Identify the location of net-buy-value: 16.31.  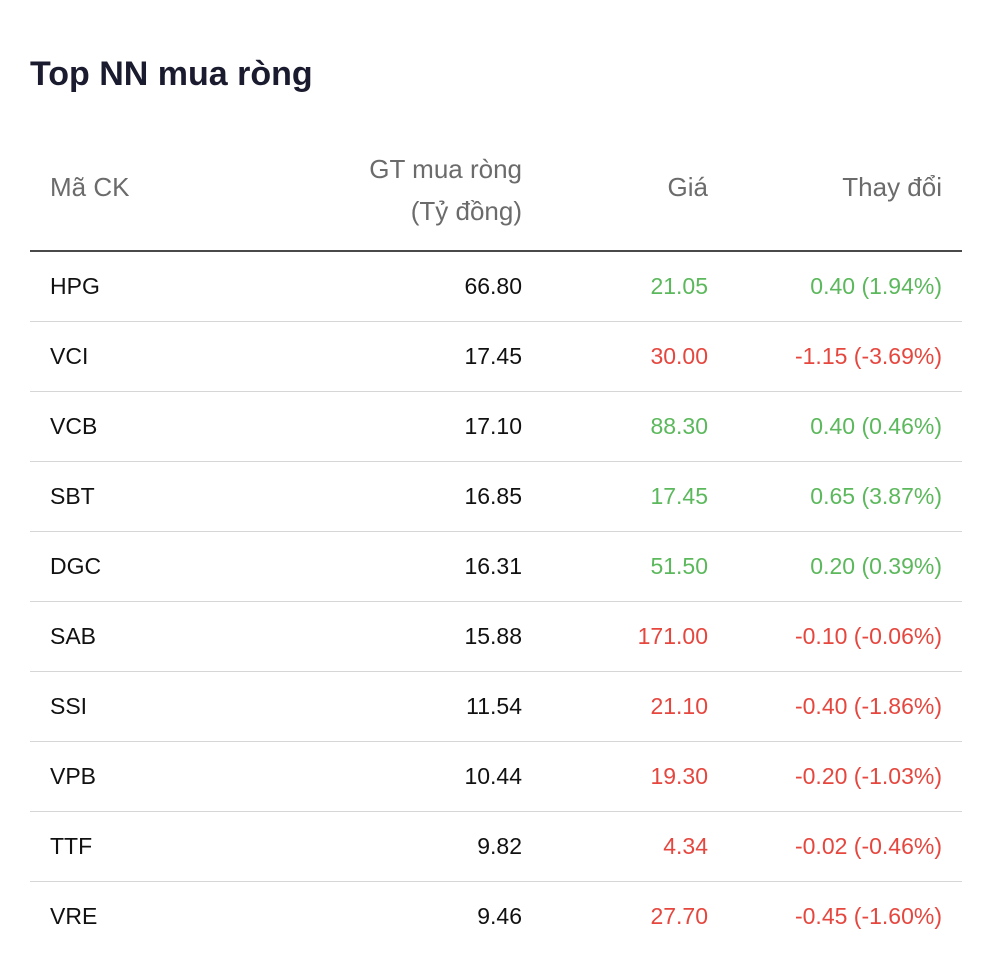
(493, 566).